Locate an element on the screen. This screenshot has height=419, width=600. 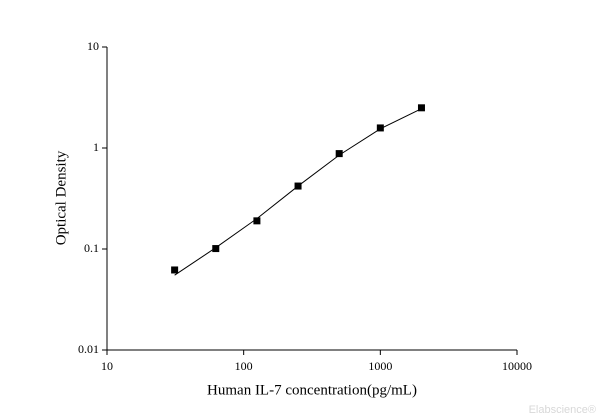
x-tick-label: 10 is located at coordinates (107, 366).